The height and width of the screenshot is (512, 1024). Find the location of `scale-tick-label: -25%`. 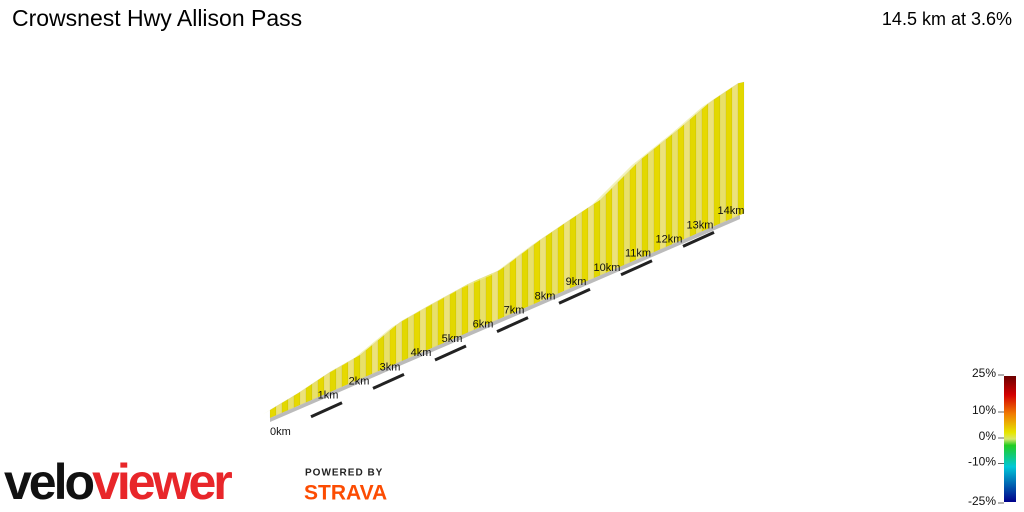

scale-tick-label: -25% is located at coordinates (982, 501).